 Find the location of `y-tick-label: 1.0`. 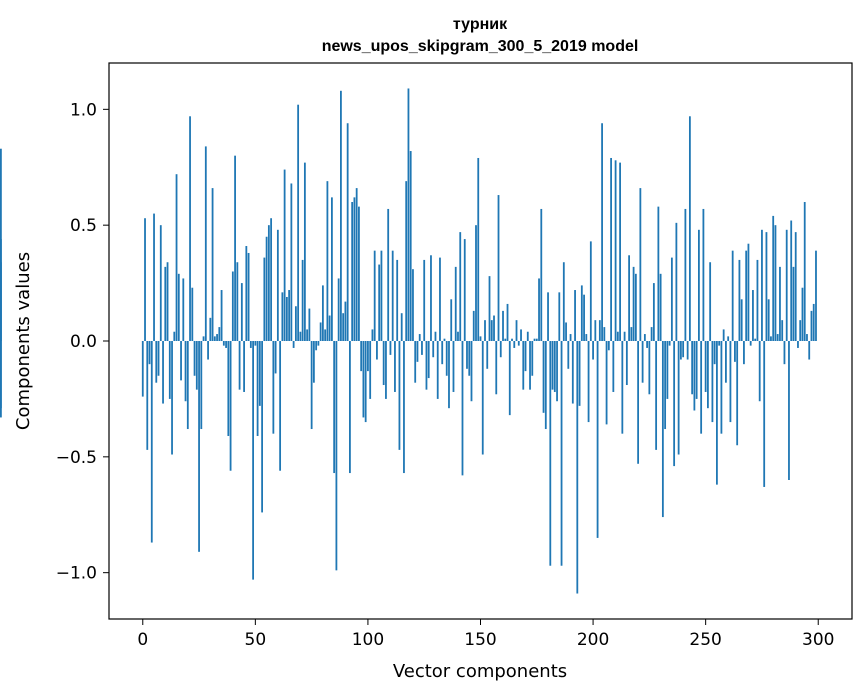

y-tick-label: 1.0 is located at coordinates (83, 110).